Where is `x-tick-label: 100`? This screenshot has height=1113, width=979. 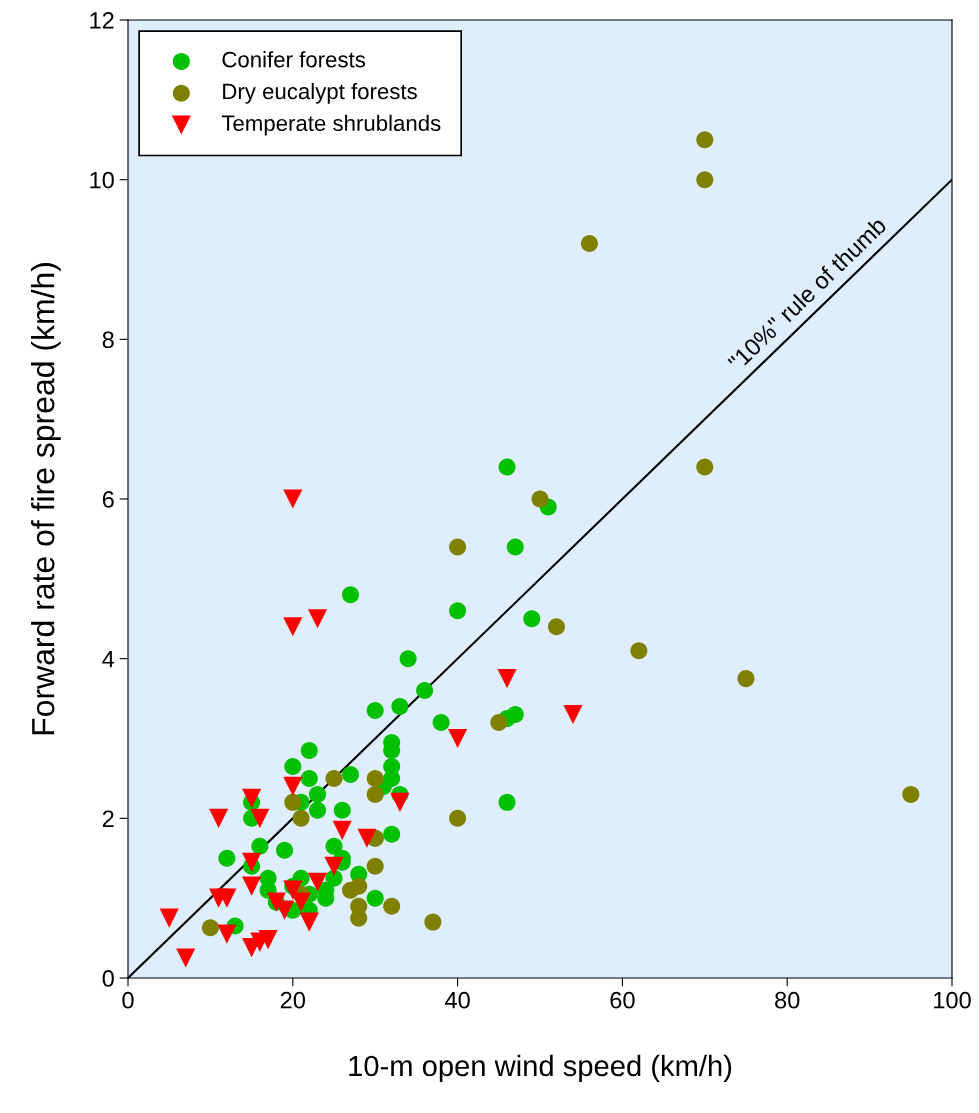
x-tick-label: 100 is located at coordinates (952, 1000).